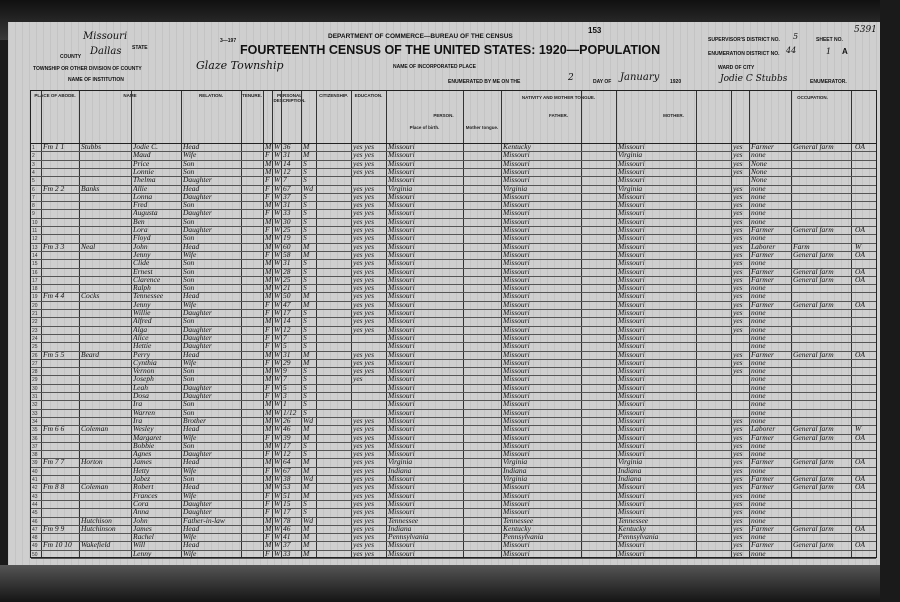 Image resolution: width=900 pixels, height=602 pixels. Describe the element at coordinates (35, 554) in the screenshot. I see `line-number: 50` at that location.